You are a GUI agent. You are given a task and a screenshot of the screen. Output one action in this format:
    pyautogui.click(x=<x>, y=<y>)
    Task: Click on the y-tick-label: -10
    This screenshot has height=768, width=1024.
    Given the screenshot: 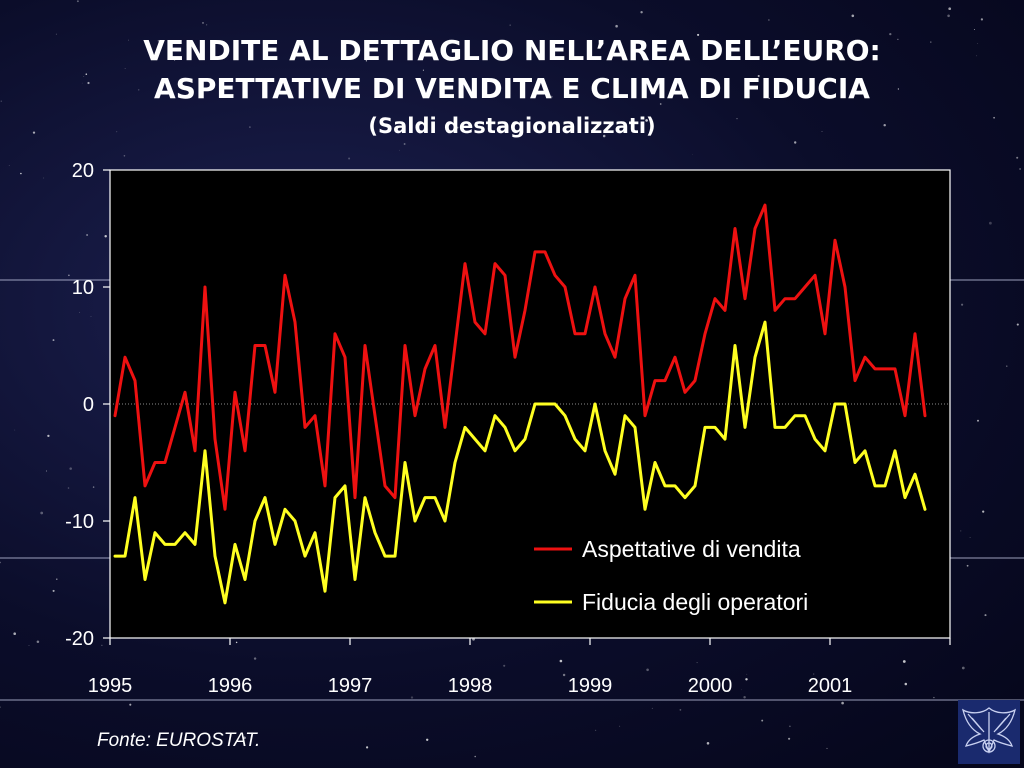 What is the action you would take?
    pyautogui.click(x=79, y=522)
    